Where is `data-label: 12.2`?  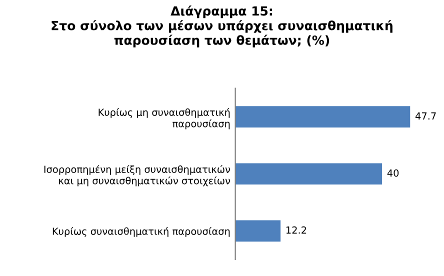 data-label: 12.2 is located at coordinates (296, 230).